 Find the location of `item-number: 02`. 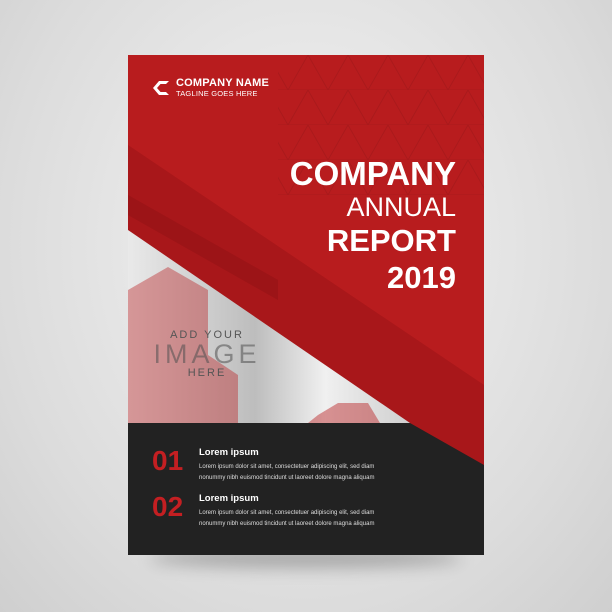

item-number: 02 is located at coordinates (168, 506).